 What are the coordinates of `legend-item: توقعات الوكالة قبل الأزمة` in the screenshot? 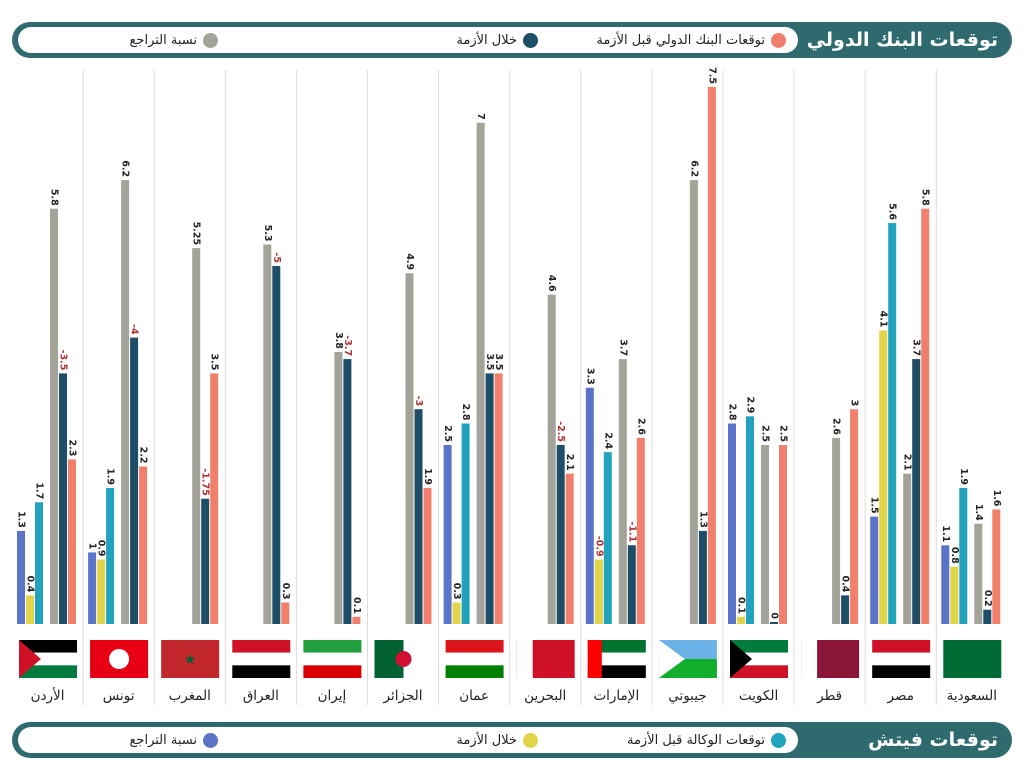 It's located at (706, 740).